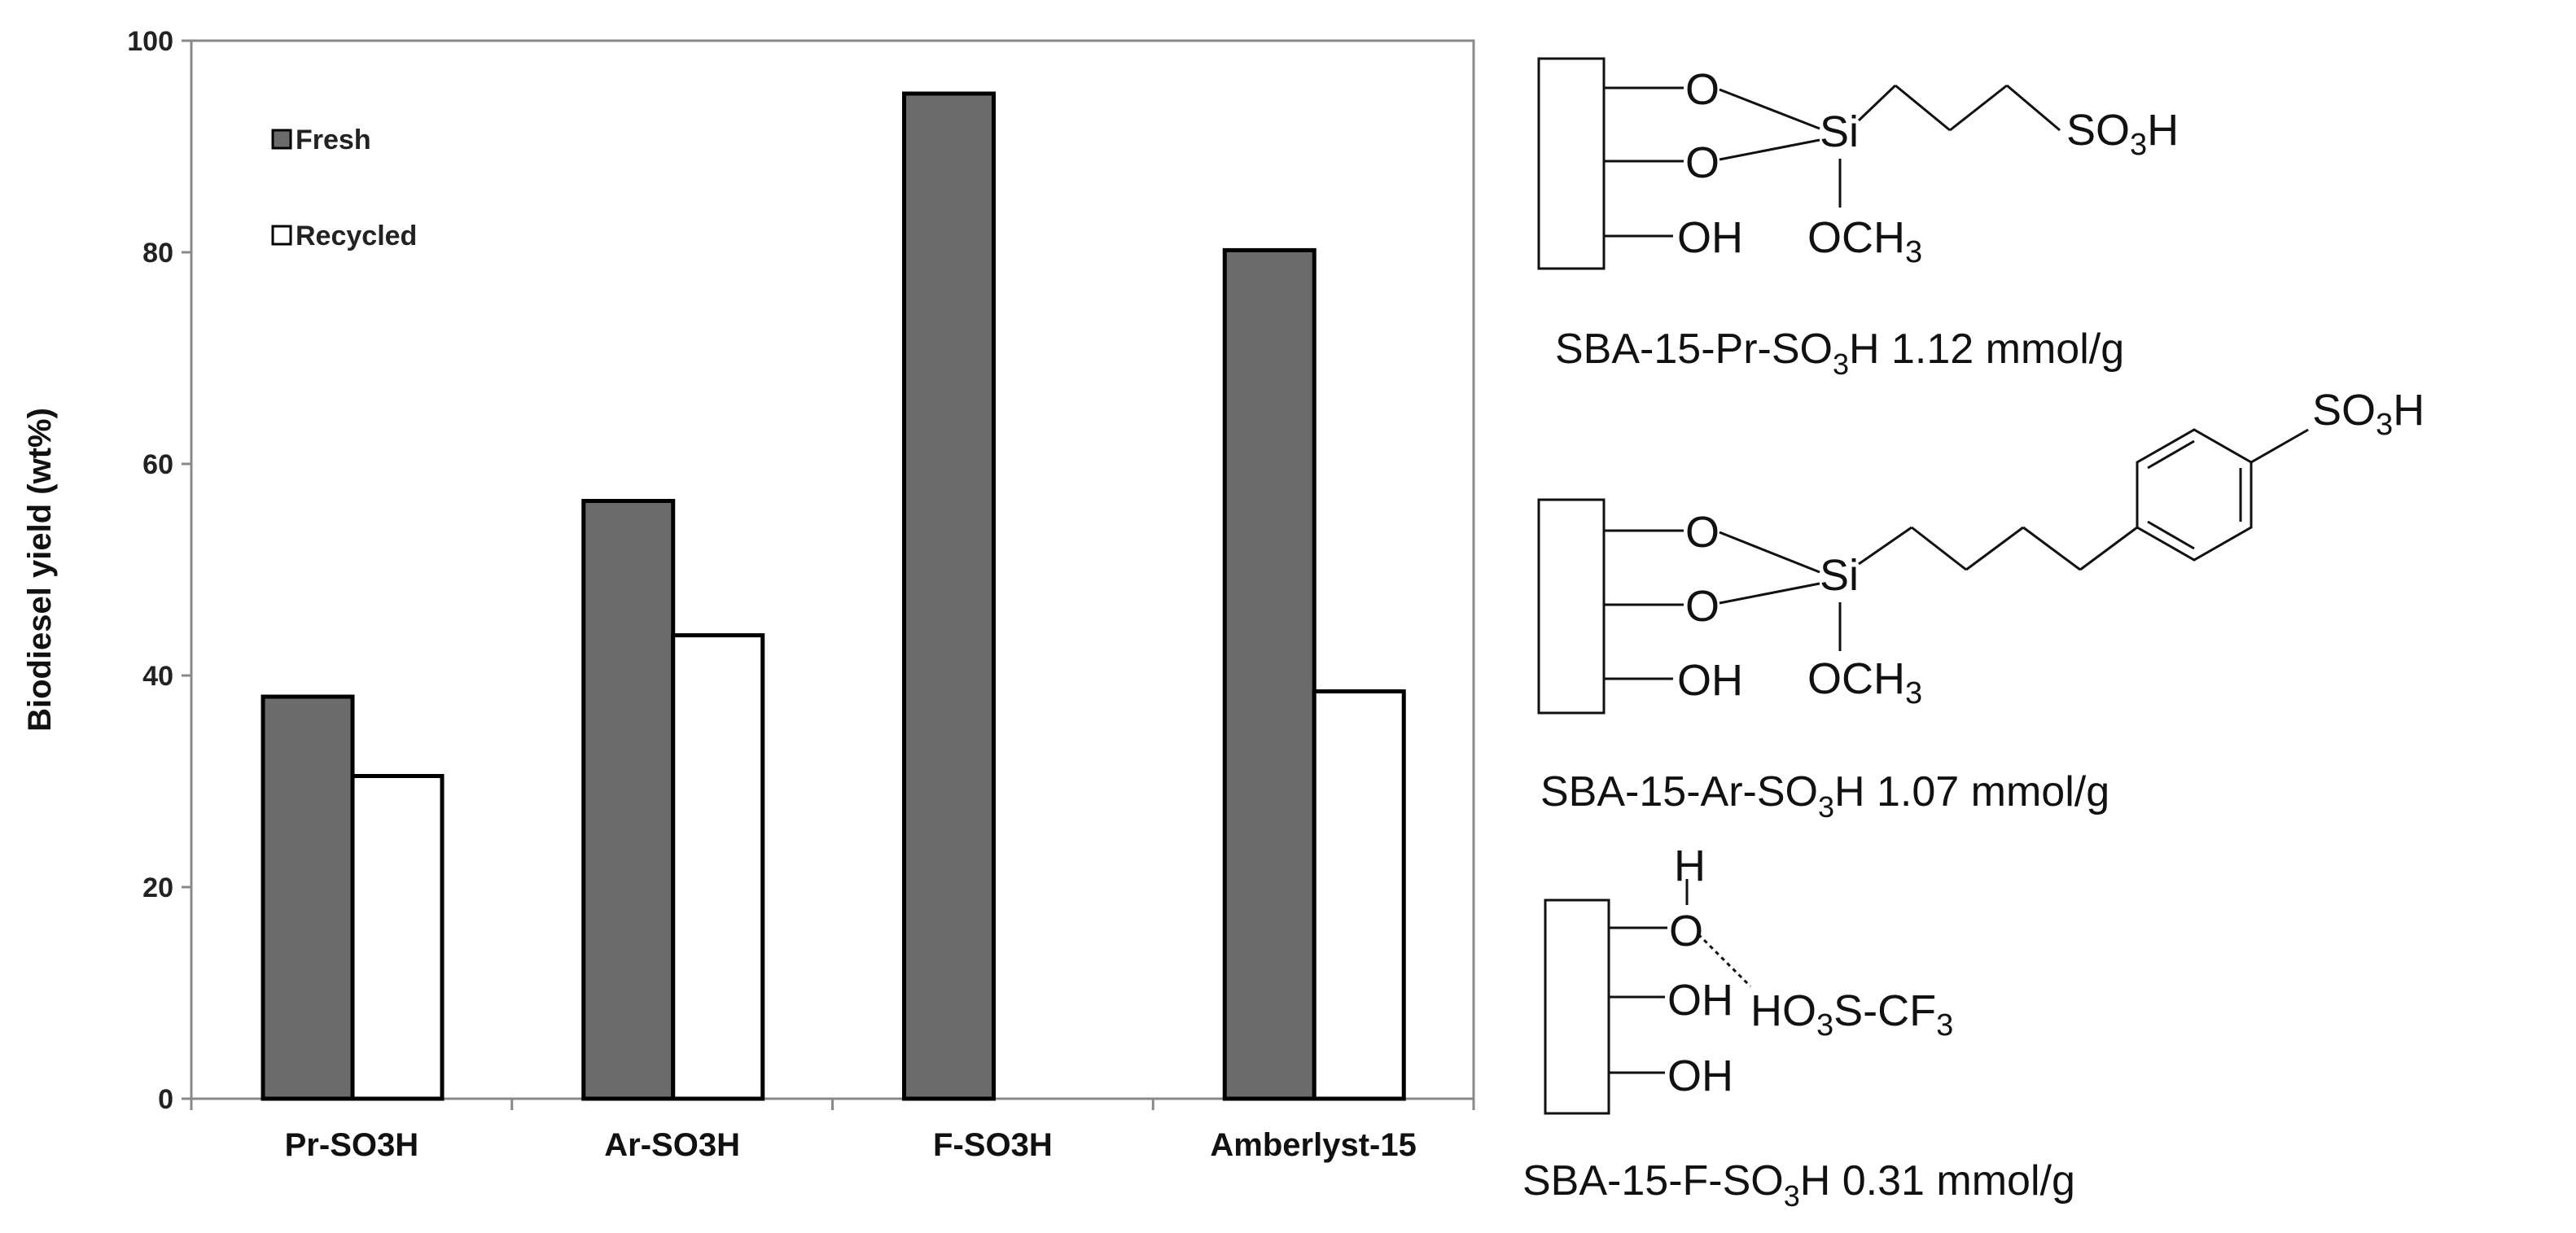 This screenshot has width=2576, height=1233. I want to click on atom-o-f: O, so click(1686, 931).